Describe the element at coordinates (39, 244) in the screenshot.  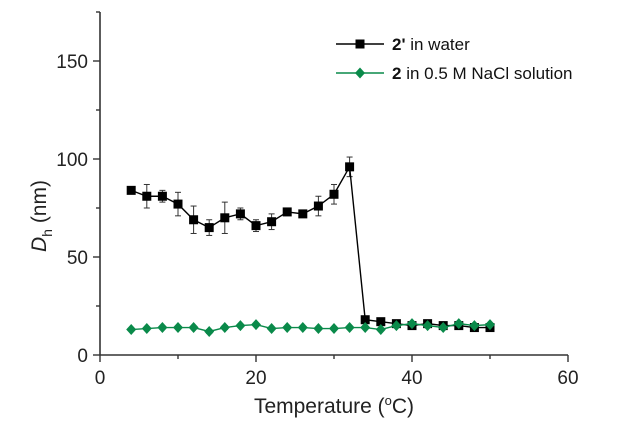
I see `y-axis-title-main: D` at that location.